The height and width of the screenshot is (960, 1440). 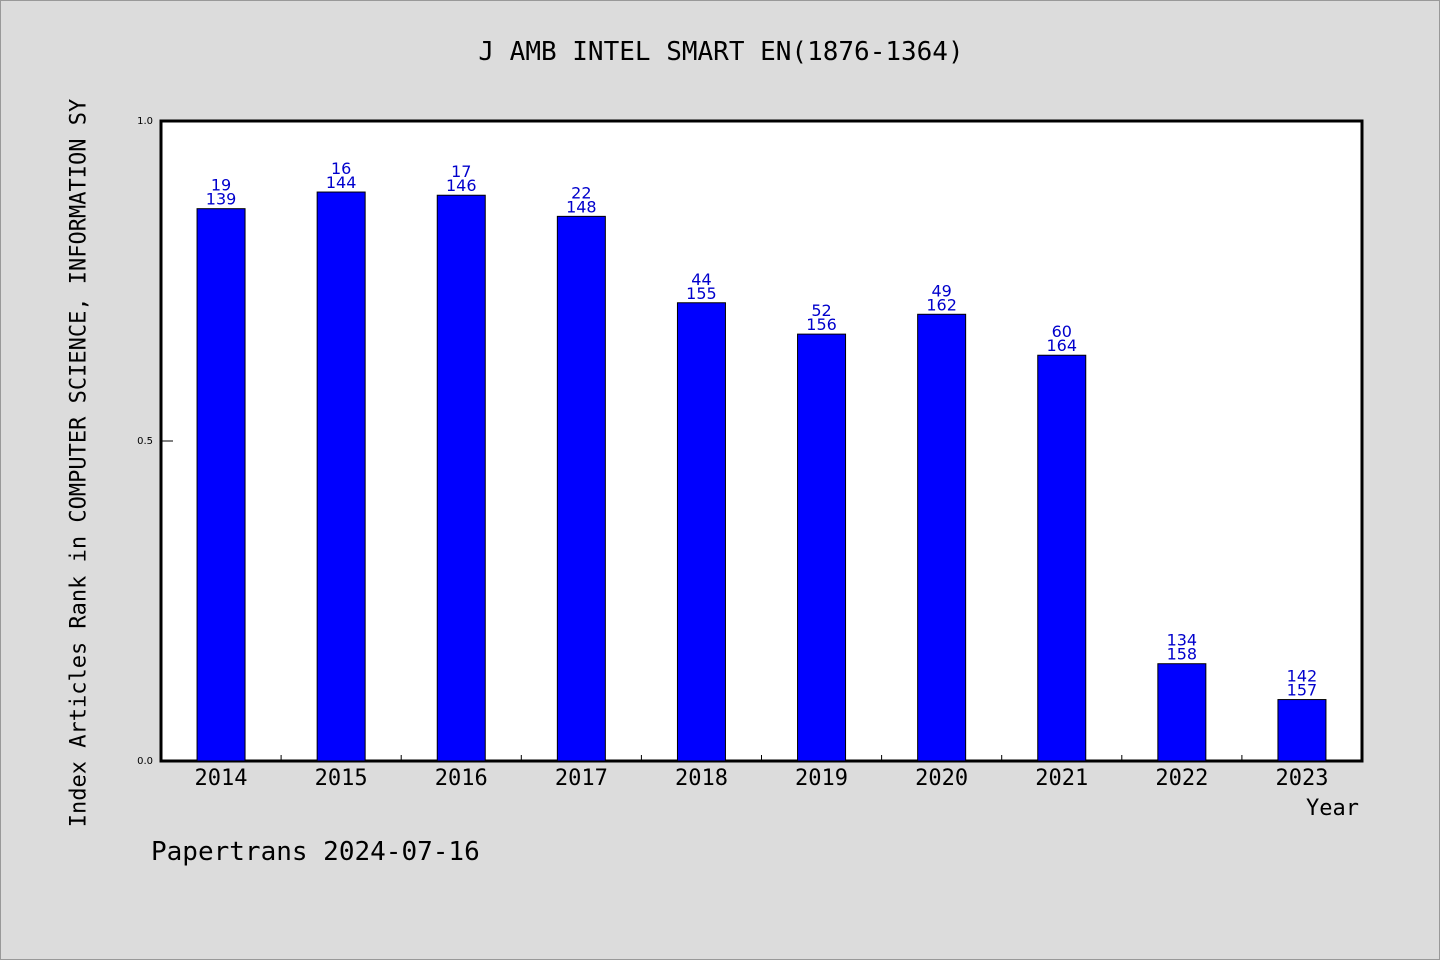 I want to click on bar-2020, so click(x=942, y=537).